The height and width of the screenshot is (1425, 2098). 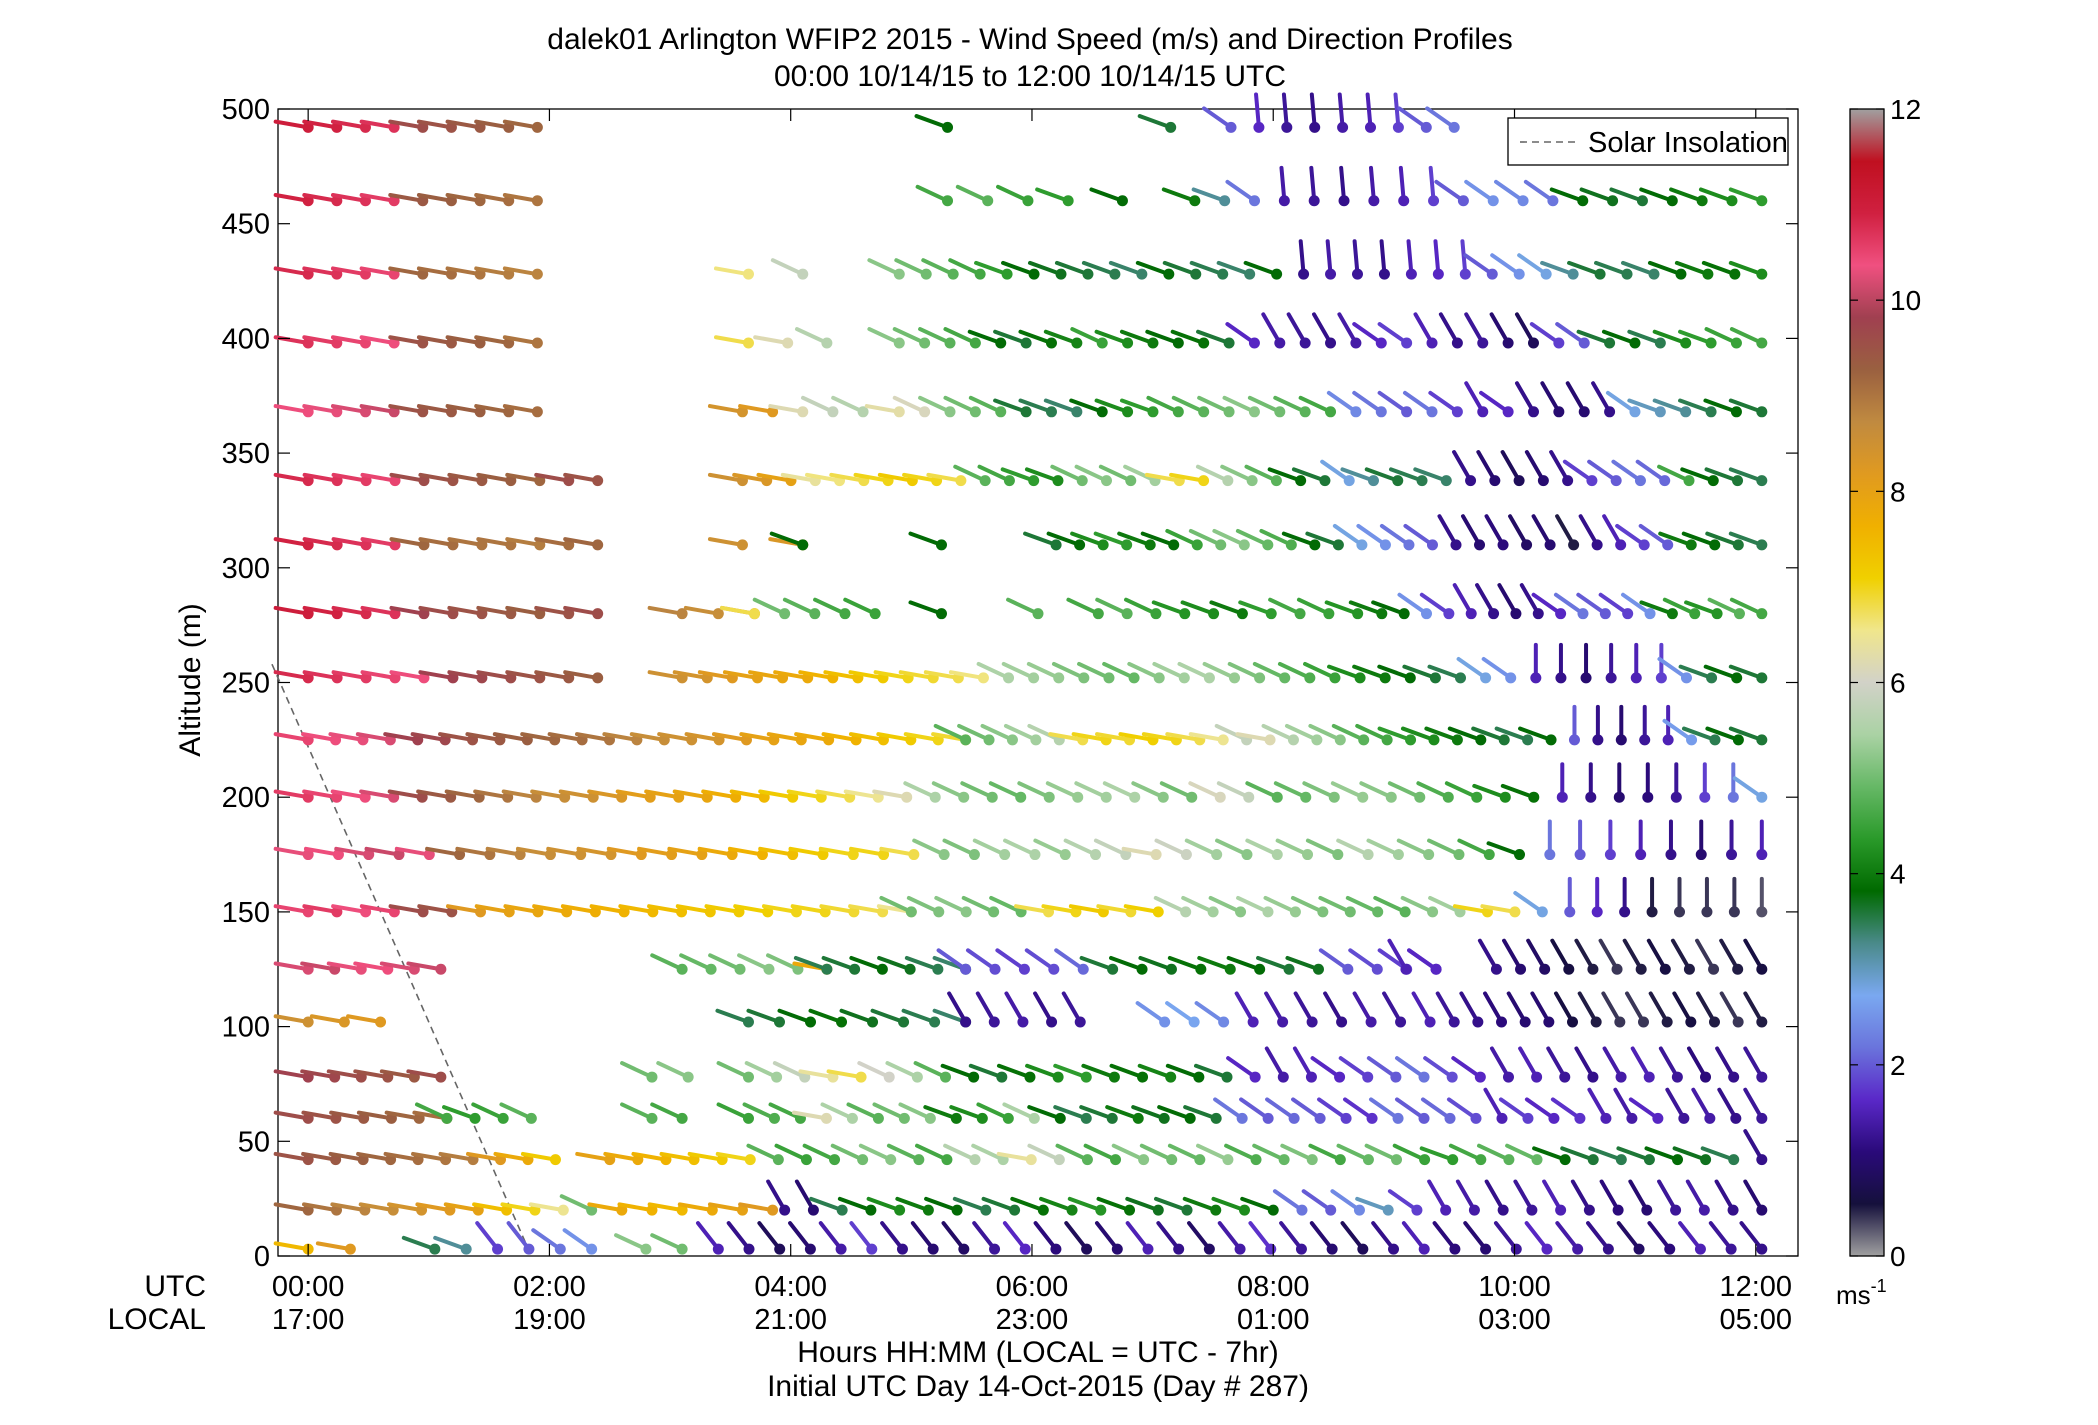 What do you see at coordinates (254, 1142) in the screenshot?
I see `y-tick-label: 50` at bounding box center [254, 1142].